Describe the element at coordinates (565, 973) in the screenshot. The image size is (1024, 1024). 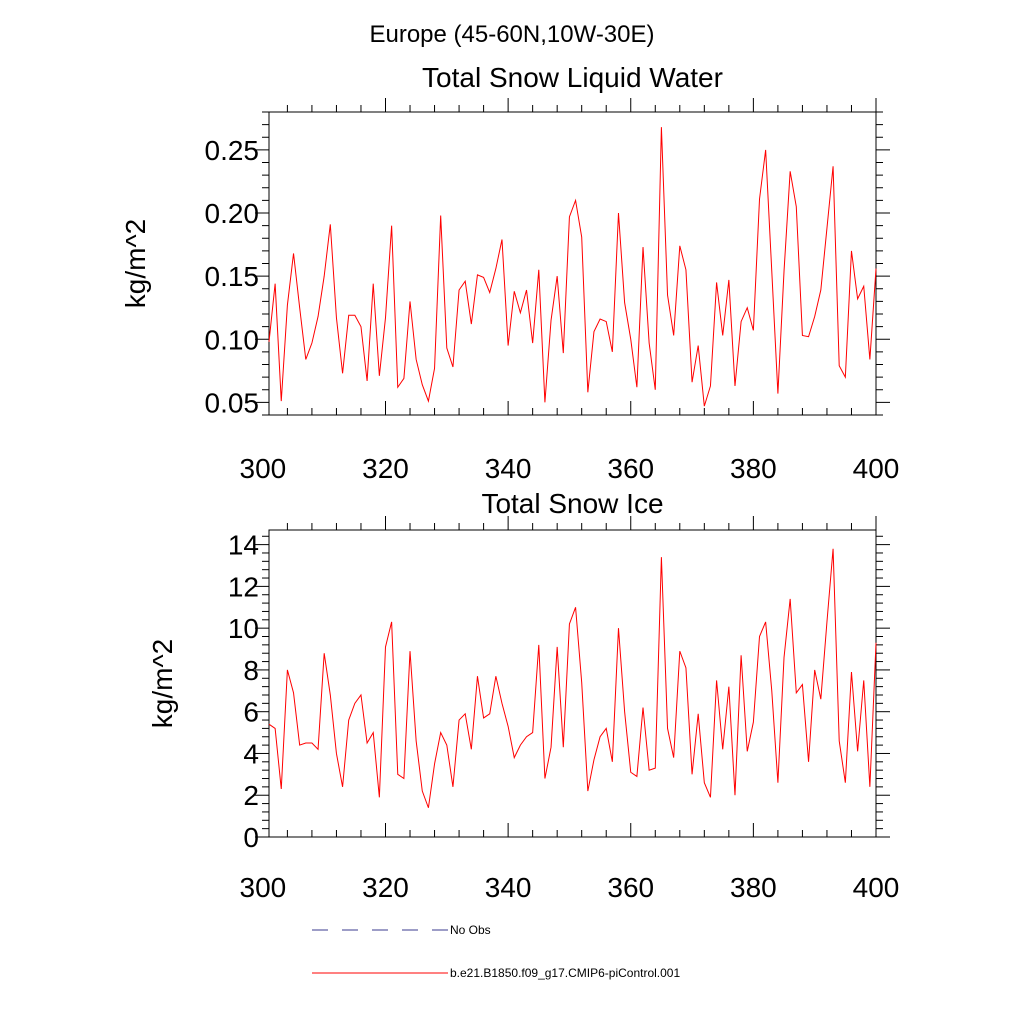
I see `legend-label-model: b.e21.B1850.f09_g17.CMIP6-piControl.001` at that location.